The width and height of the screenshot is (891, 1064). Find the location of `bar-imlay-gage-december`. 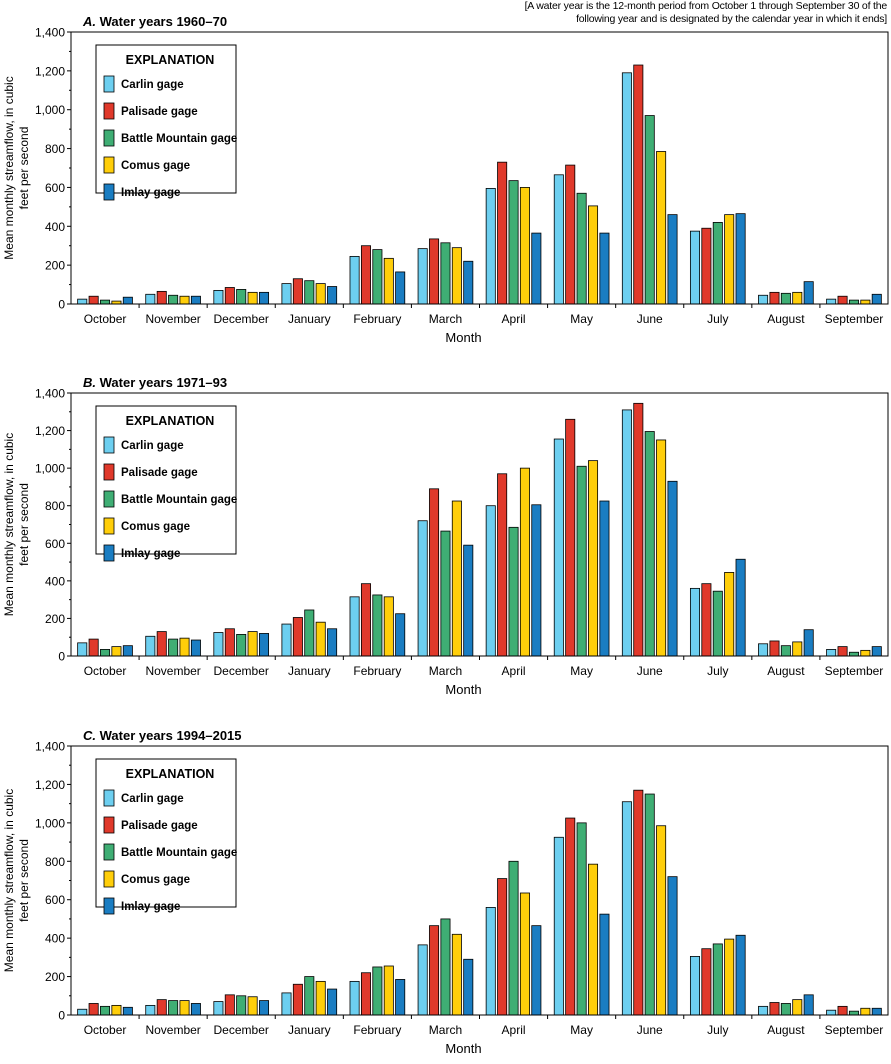

bar-imlay-gage-december is located at coordinates (264, 1008).